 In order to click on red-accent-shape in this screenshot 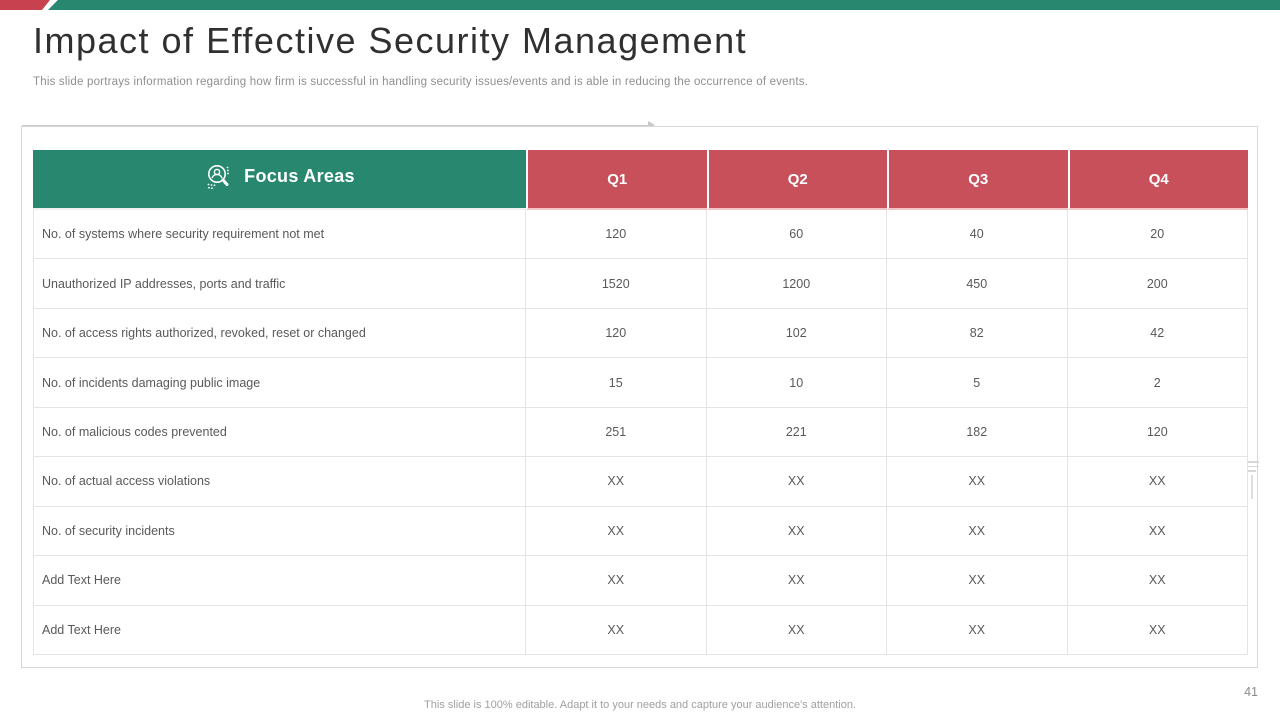, I will do `click(25, 5)`.